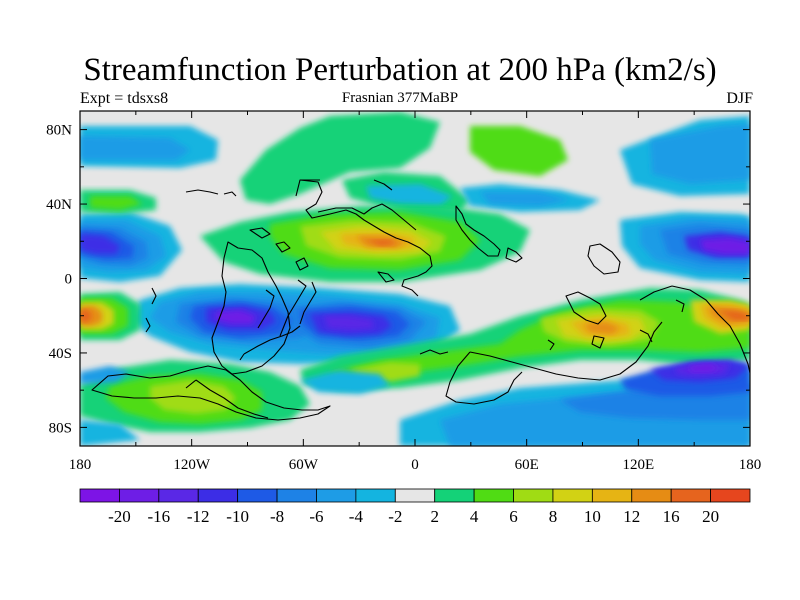  Describe the element at coordinates (356, 516) in the screenshot. I see `colorbar-label: -4` at that location.